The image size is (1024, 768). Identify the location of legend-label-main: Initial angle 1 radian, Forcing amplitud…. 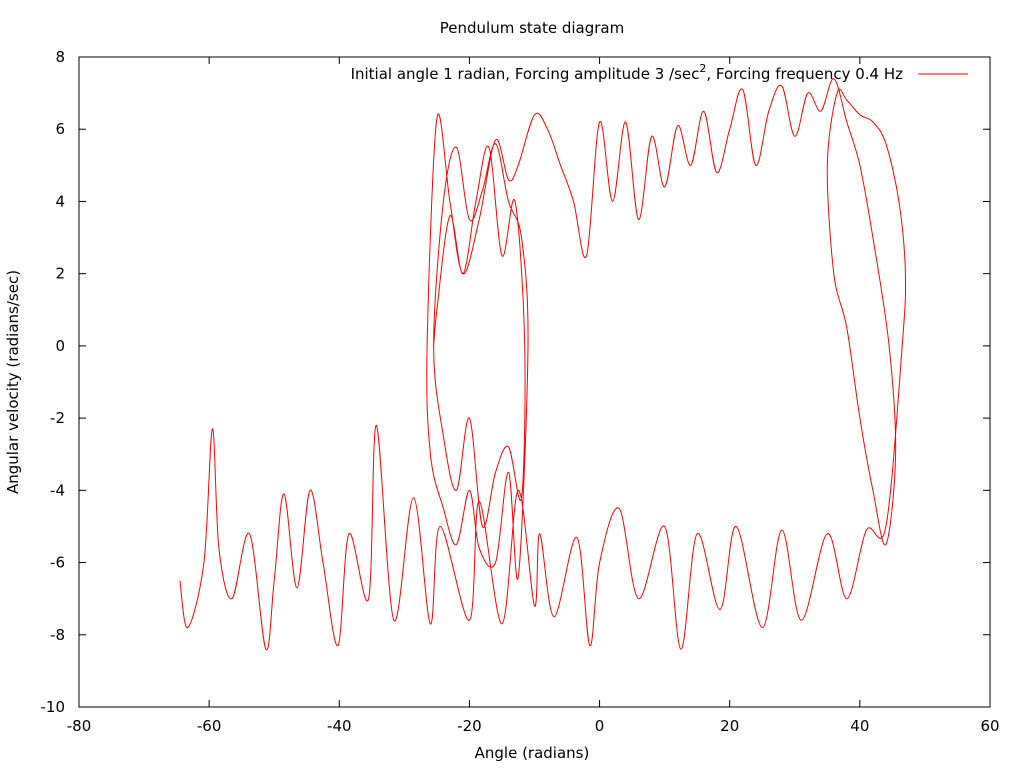
(525, 74).